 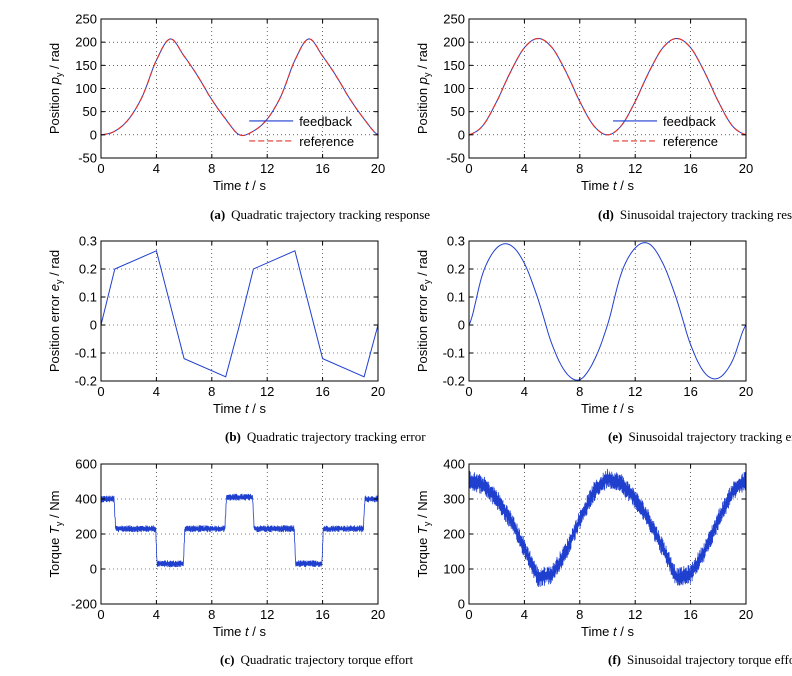 I want to click on series-line-reference, so click(x=607, y=86).